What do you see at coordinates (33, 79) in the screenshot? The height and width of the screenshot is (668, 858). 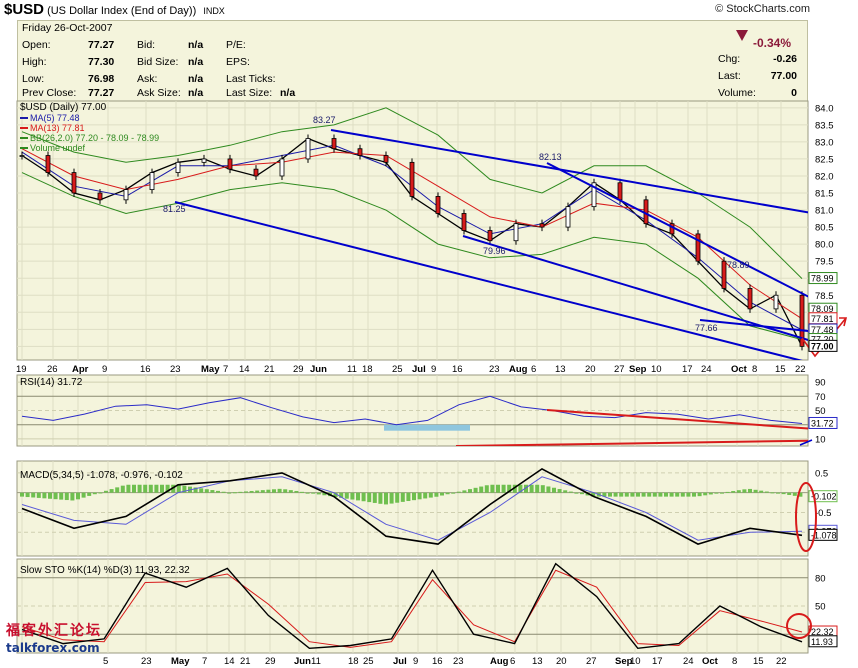 I see `low-label: Low:` at bounding box center [33, 79].